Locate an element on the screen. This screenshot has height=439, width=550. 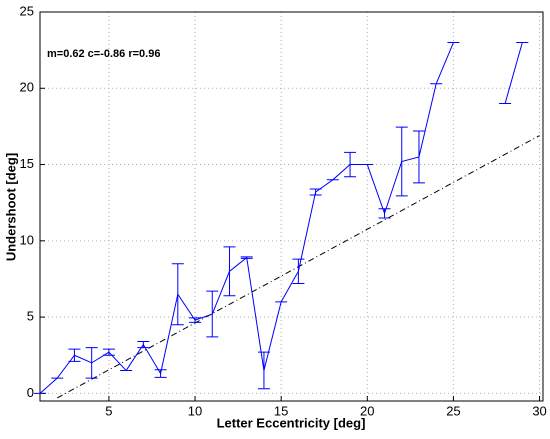
x-tick-label: 30 is located at coordinates (539, 410).